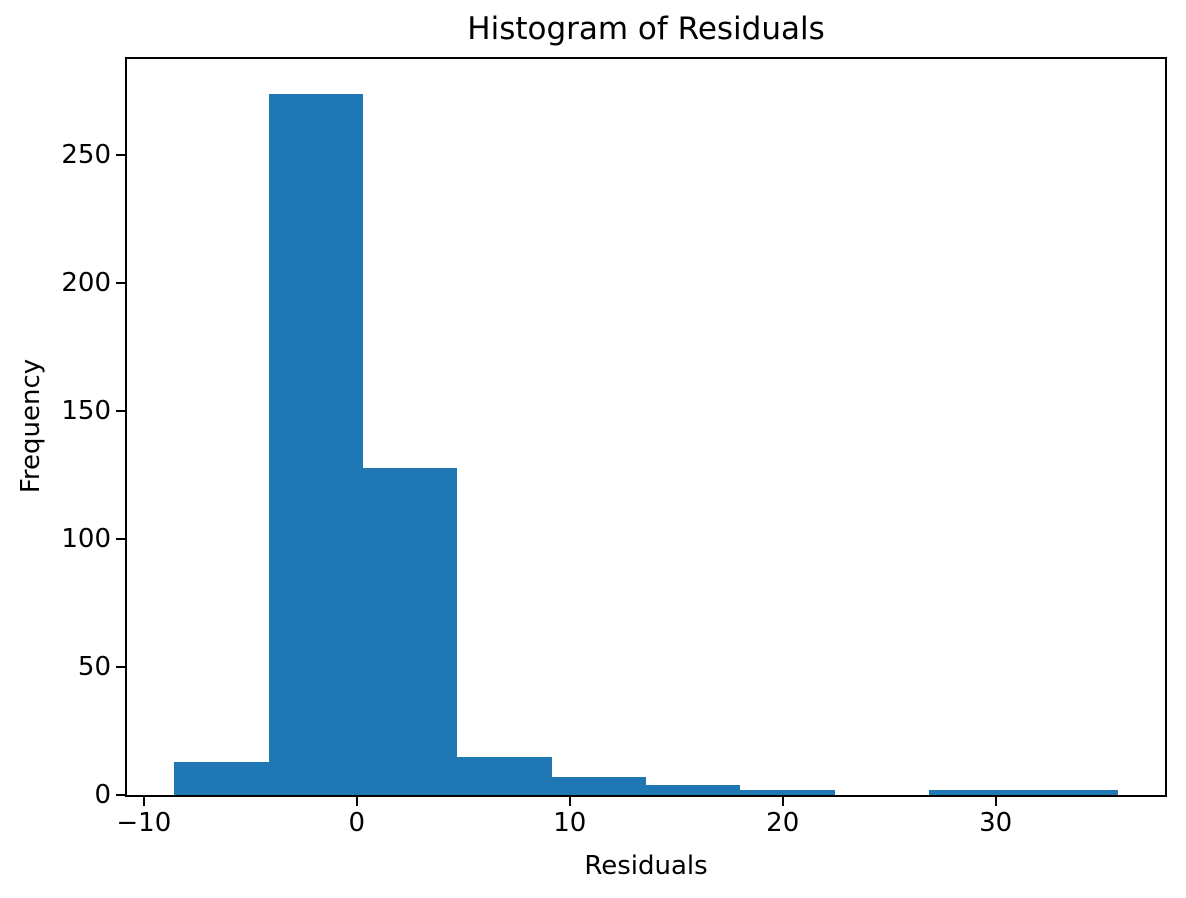 This screenshot has width=1186, height=898. What do you see at coordinates (86, 539) in the screenshot?
I see `y-tick-label: 100` at bounding box center [86, 539].